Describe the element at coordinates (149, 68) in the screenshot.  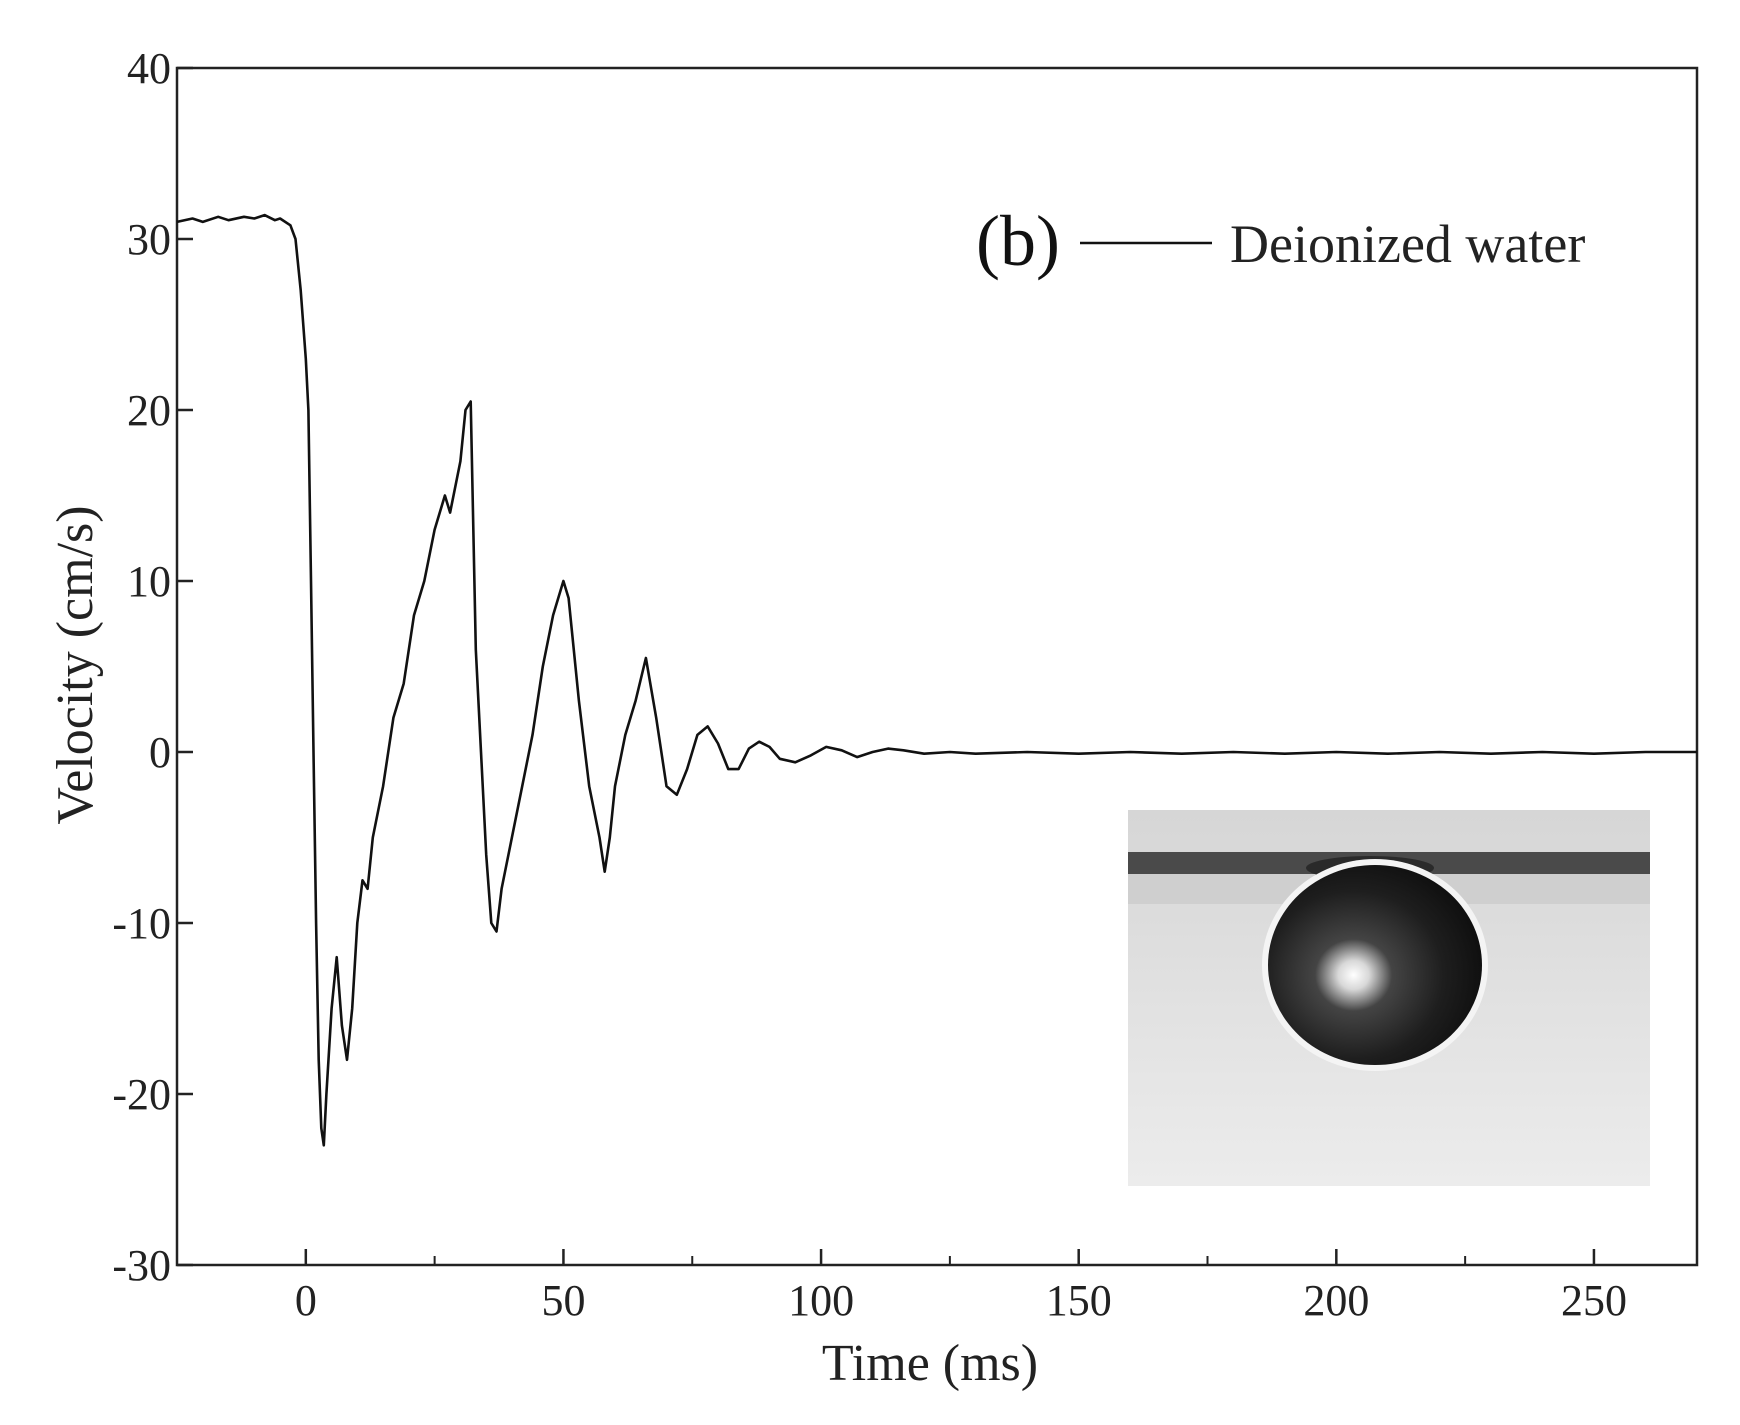
I see `y-tick-label: 40` at that location.